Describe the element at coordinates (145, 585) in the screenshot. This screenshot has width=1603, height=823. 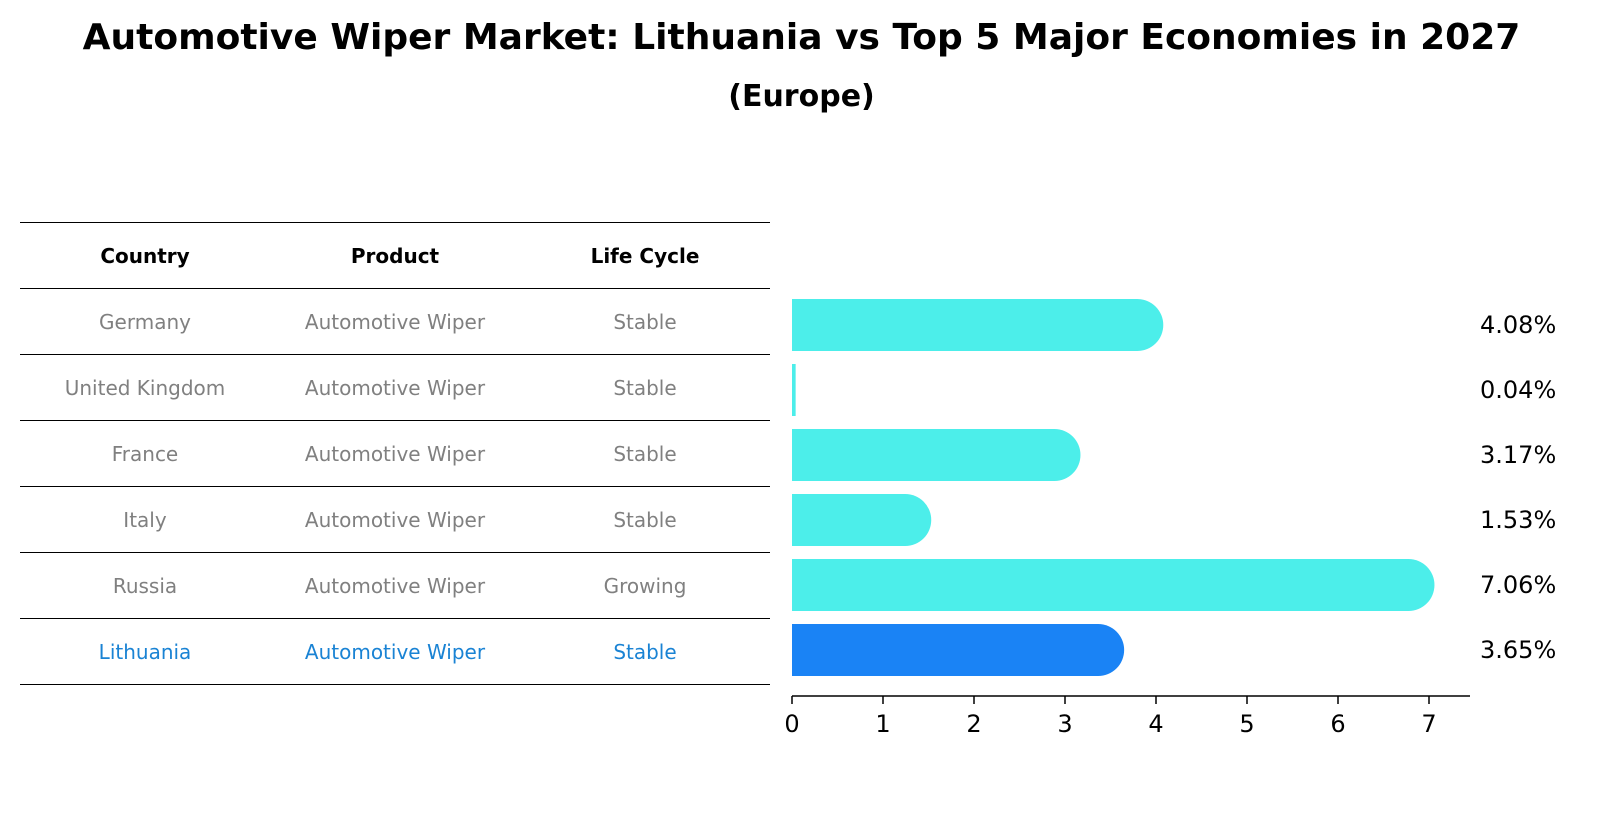
I see `cell-country: Russia` at that location.